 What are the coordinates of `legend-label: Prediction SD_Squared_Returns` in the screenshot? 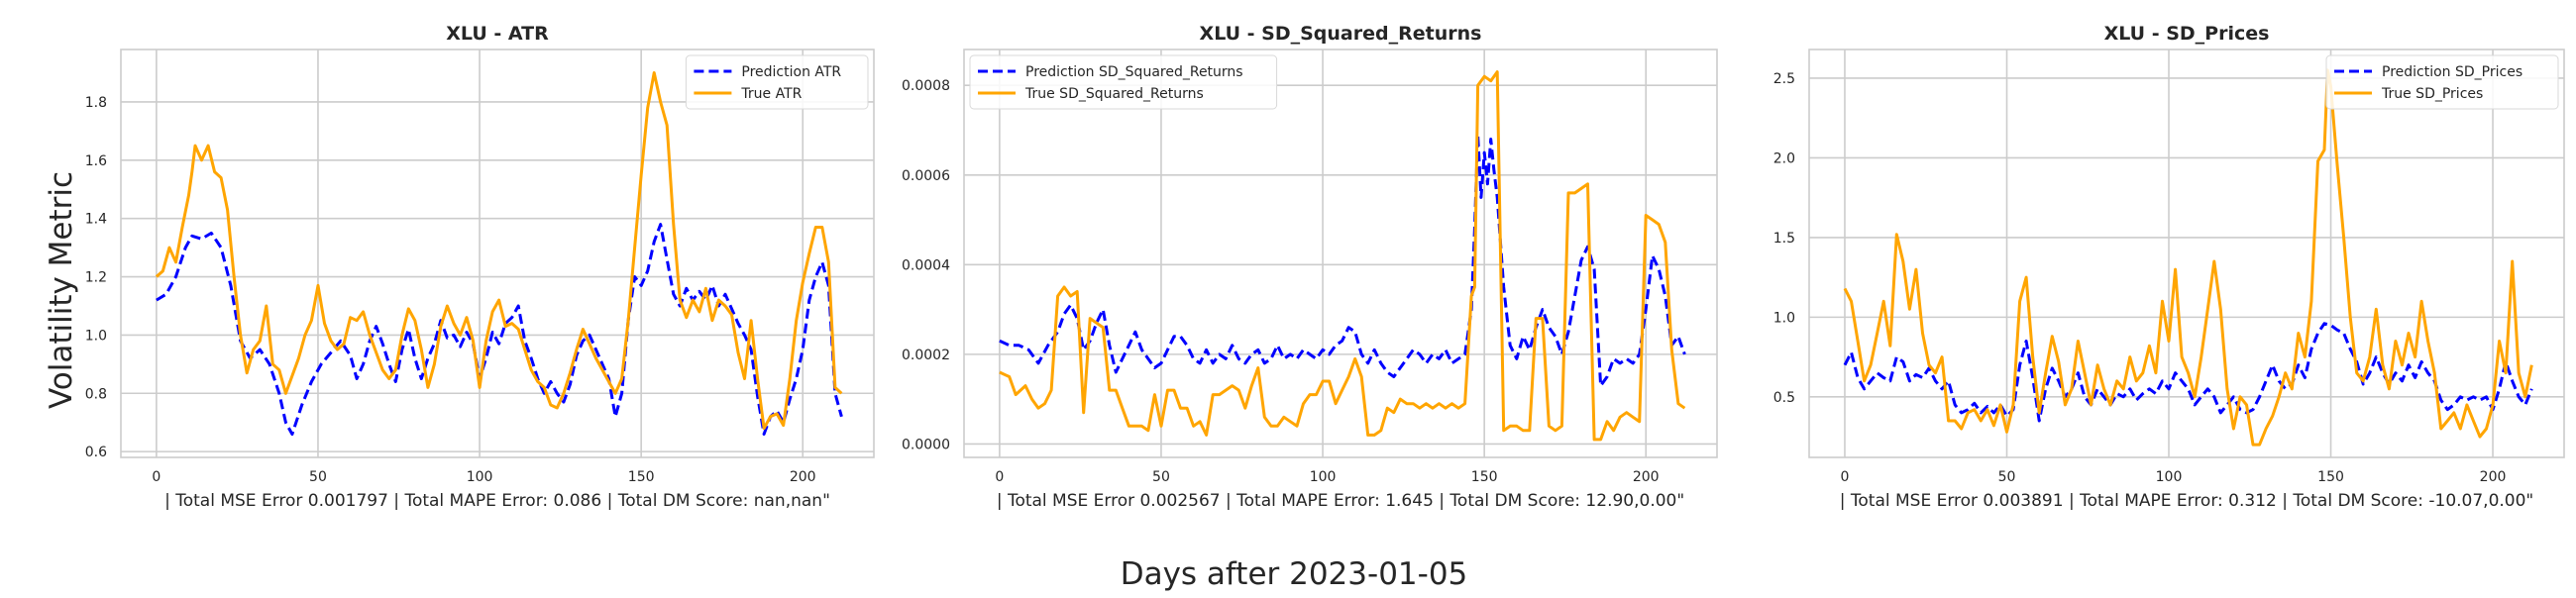 It's located at (1134, 72).